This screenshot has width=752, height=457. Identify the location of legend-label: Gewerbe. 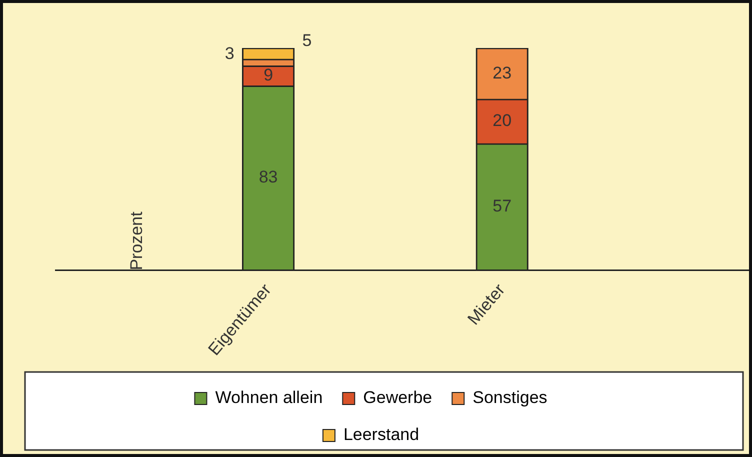
(397, 398).